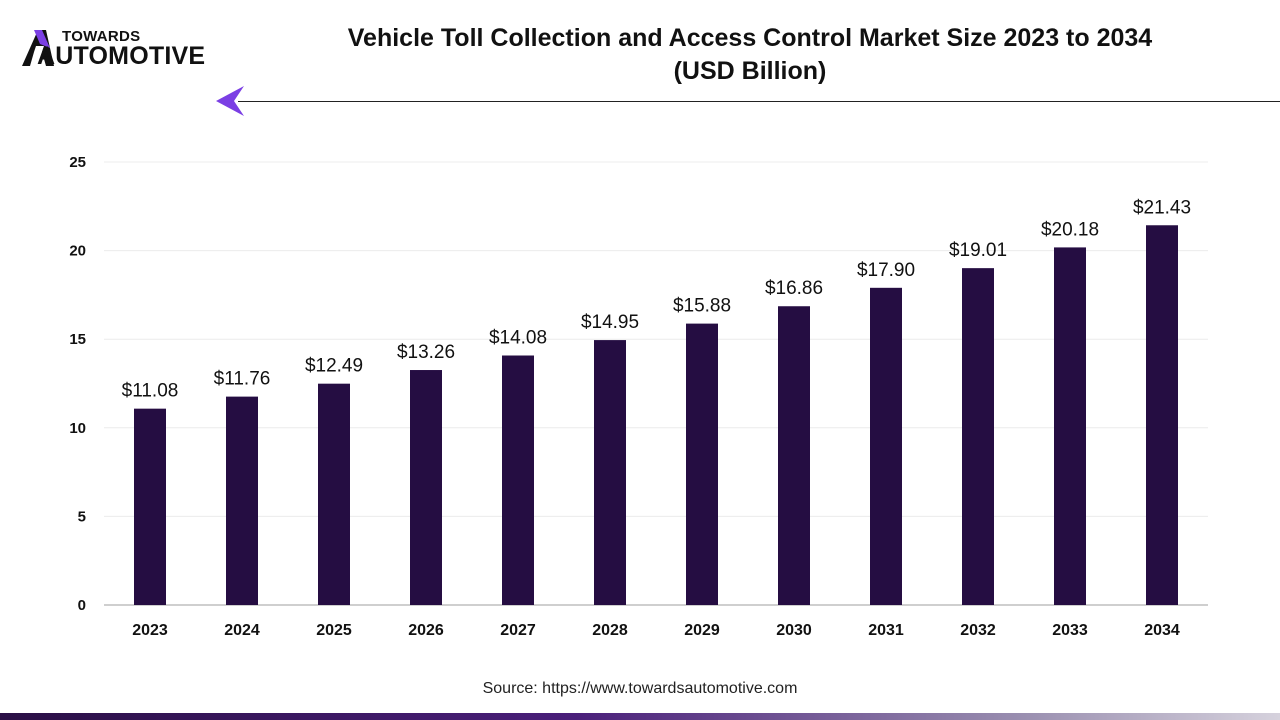 This screenshot has height=720, width=1280. Describe the element at coordinates (150, 630) in the screenshot. I see `x-tick-label: 2023` at that location.